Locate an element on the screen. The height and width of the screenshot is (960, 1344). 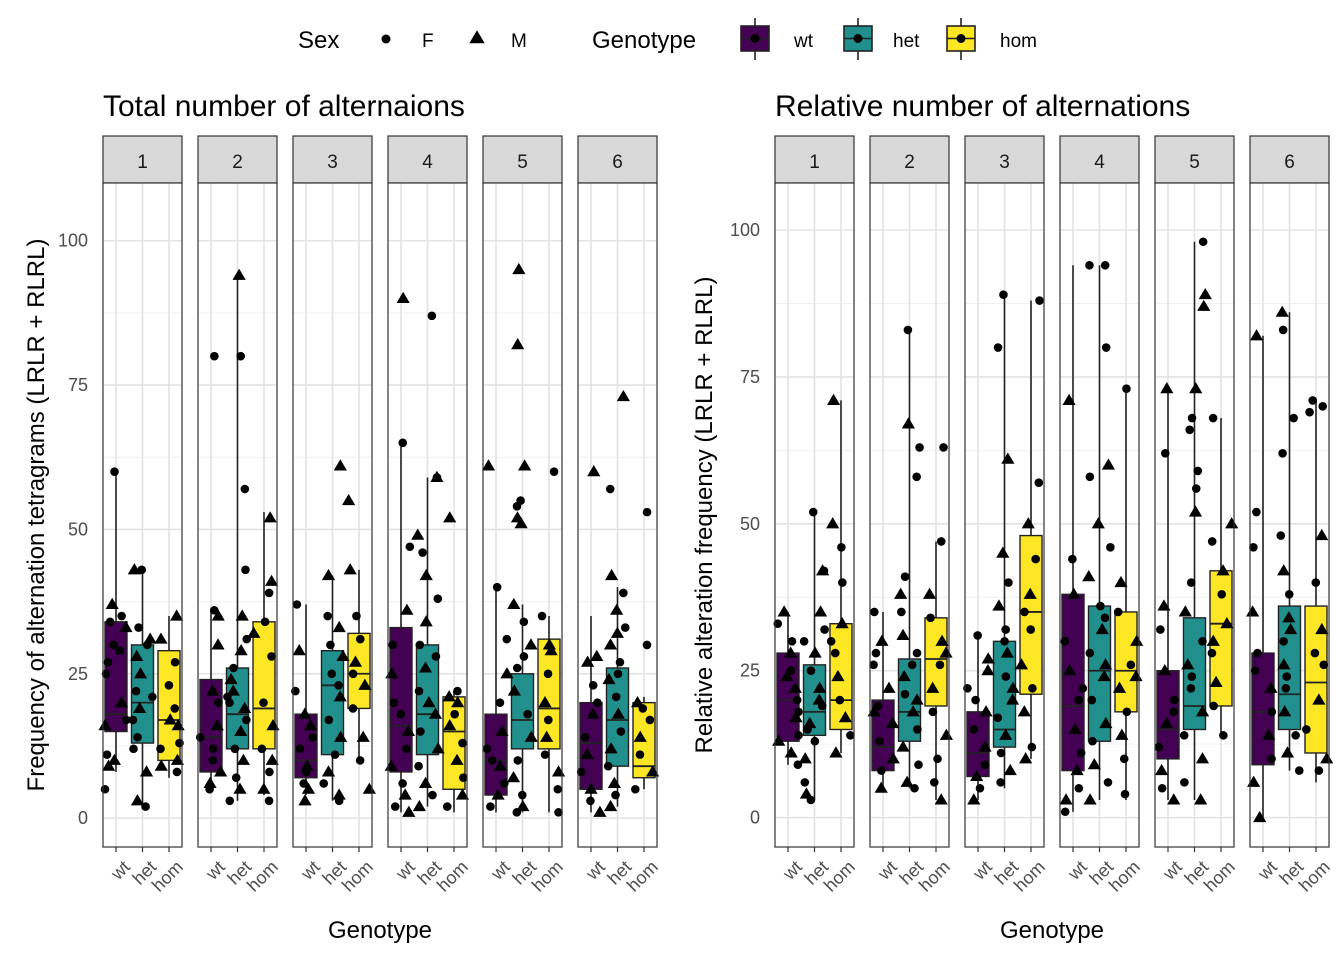
legend-key-point is located at coordinates (755, 38).